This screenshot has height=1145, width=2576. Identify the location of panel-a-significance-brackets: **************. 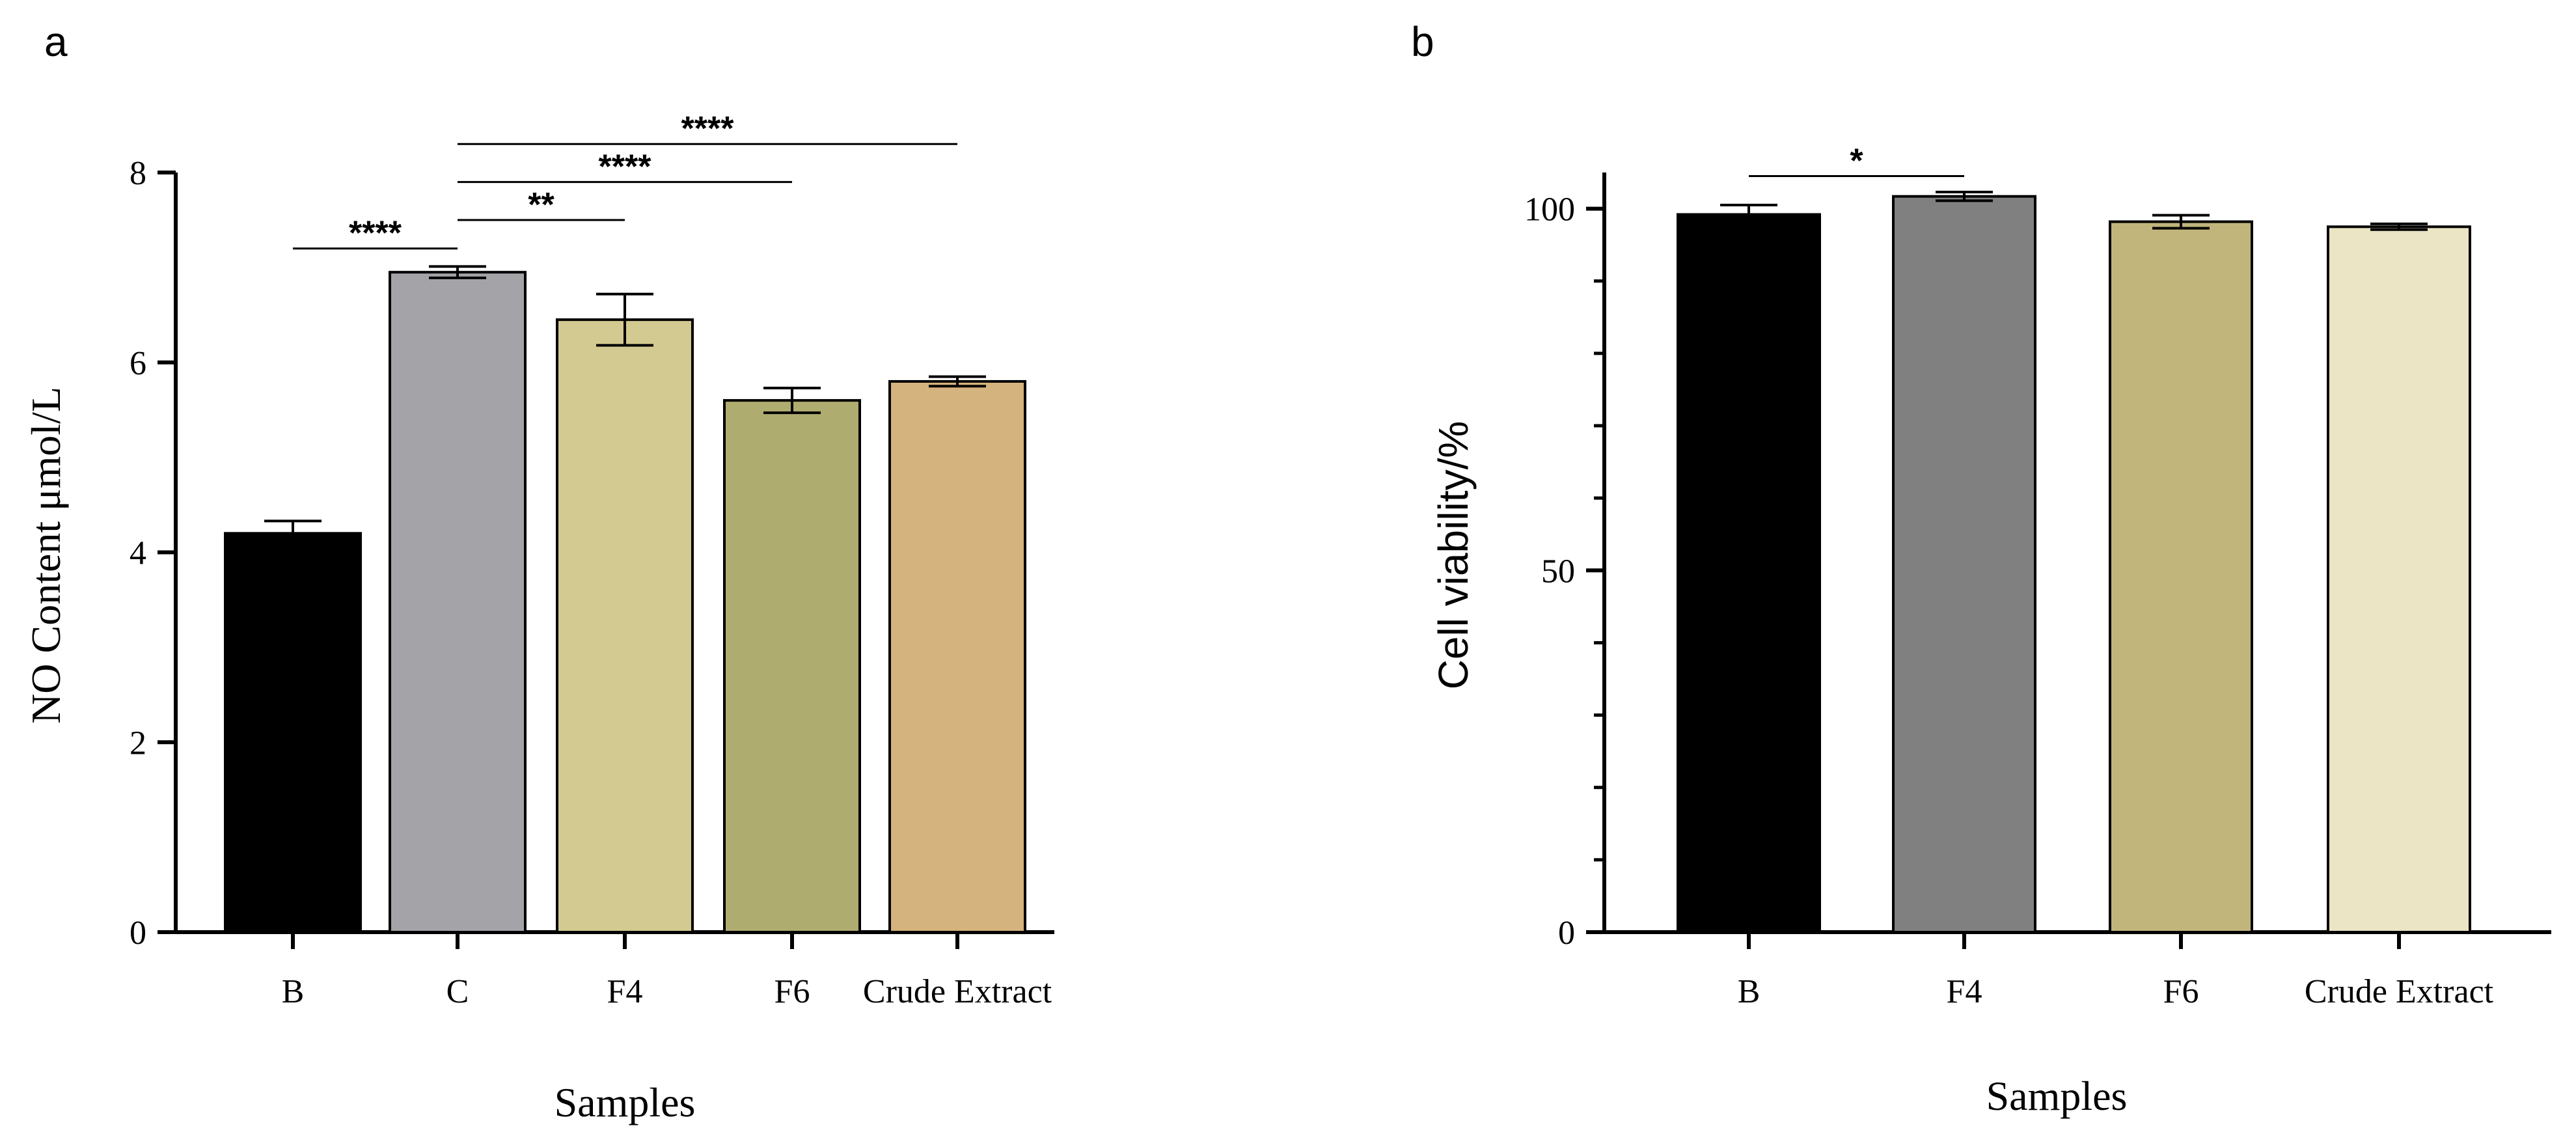
(625, 181).